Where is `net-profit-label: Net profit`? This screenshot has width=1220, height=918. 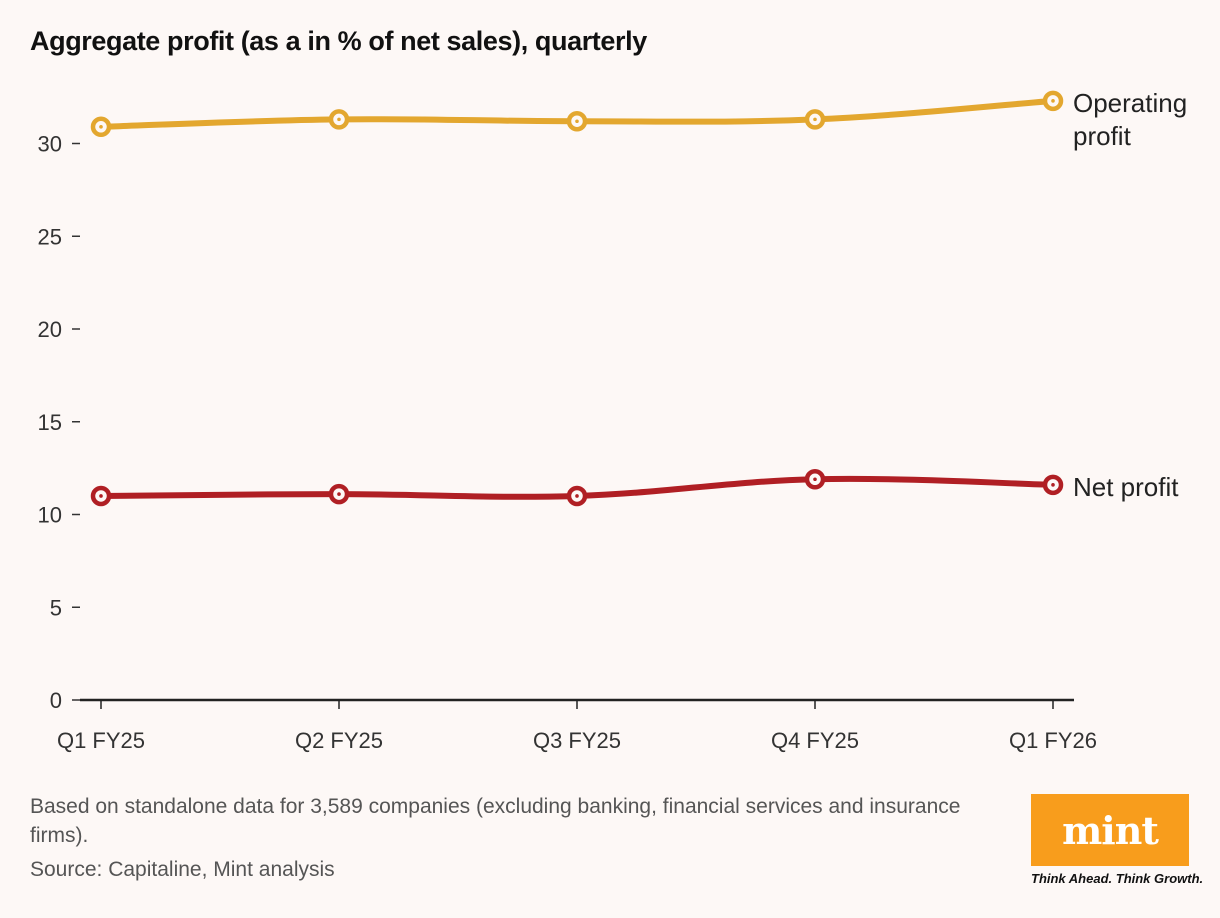 net-profit-label: Net profit is located at coordinates (1126, 487).